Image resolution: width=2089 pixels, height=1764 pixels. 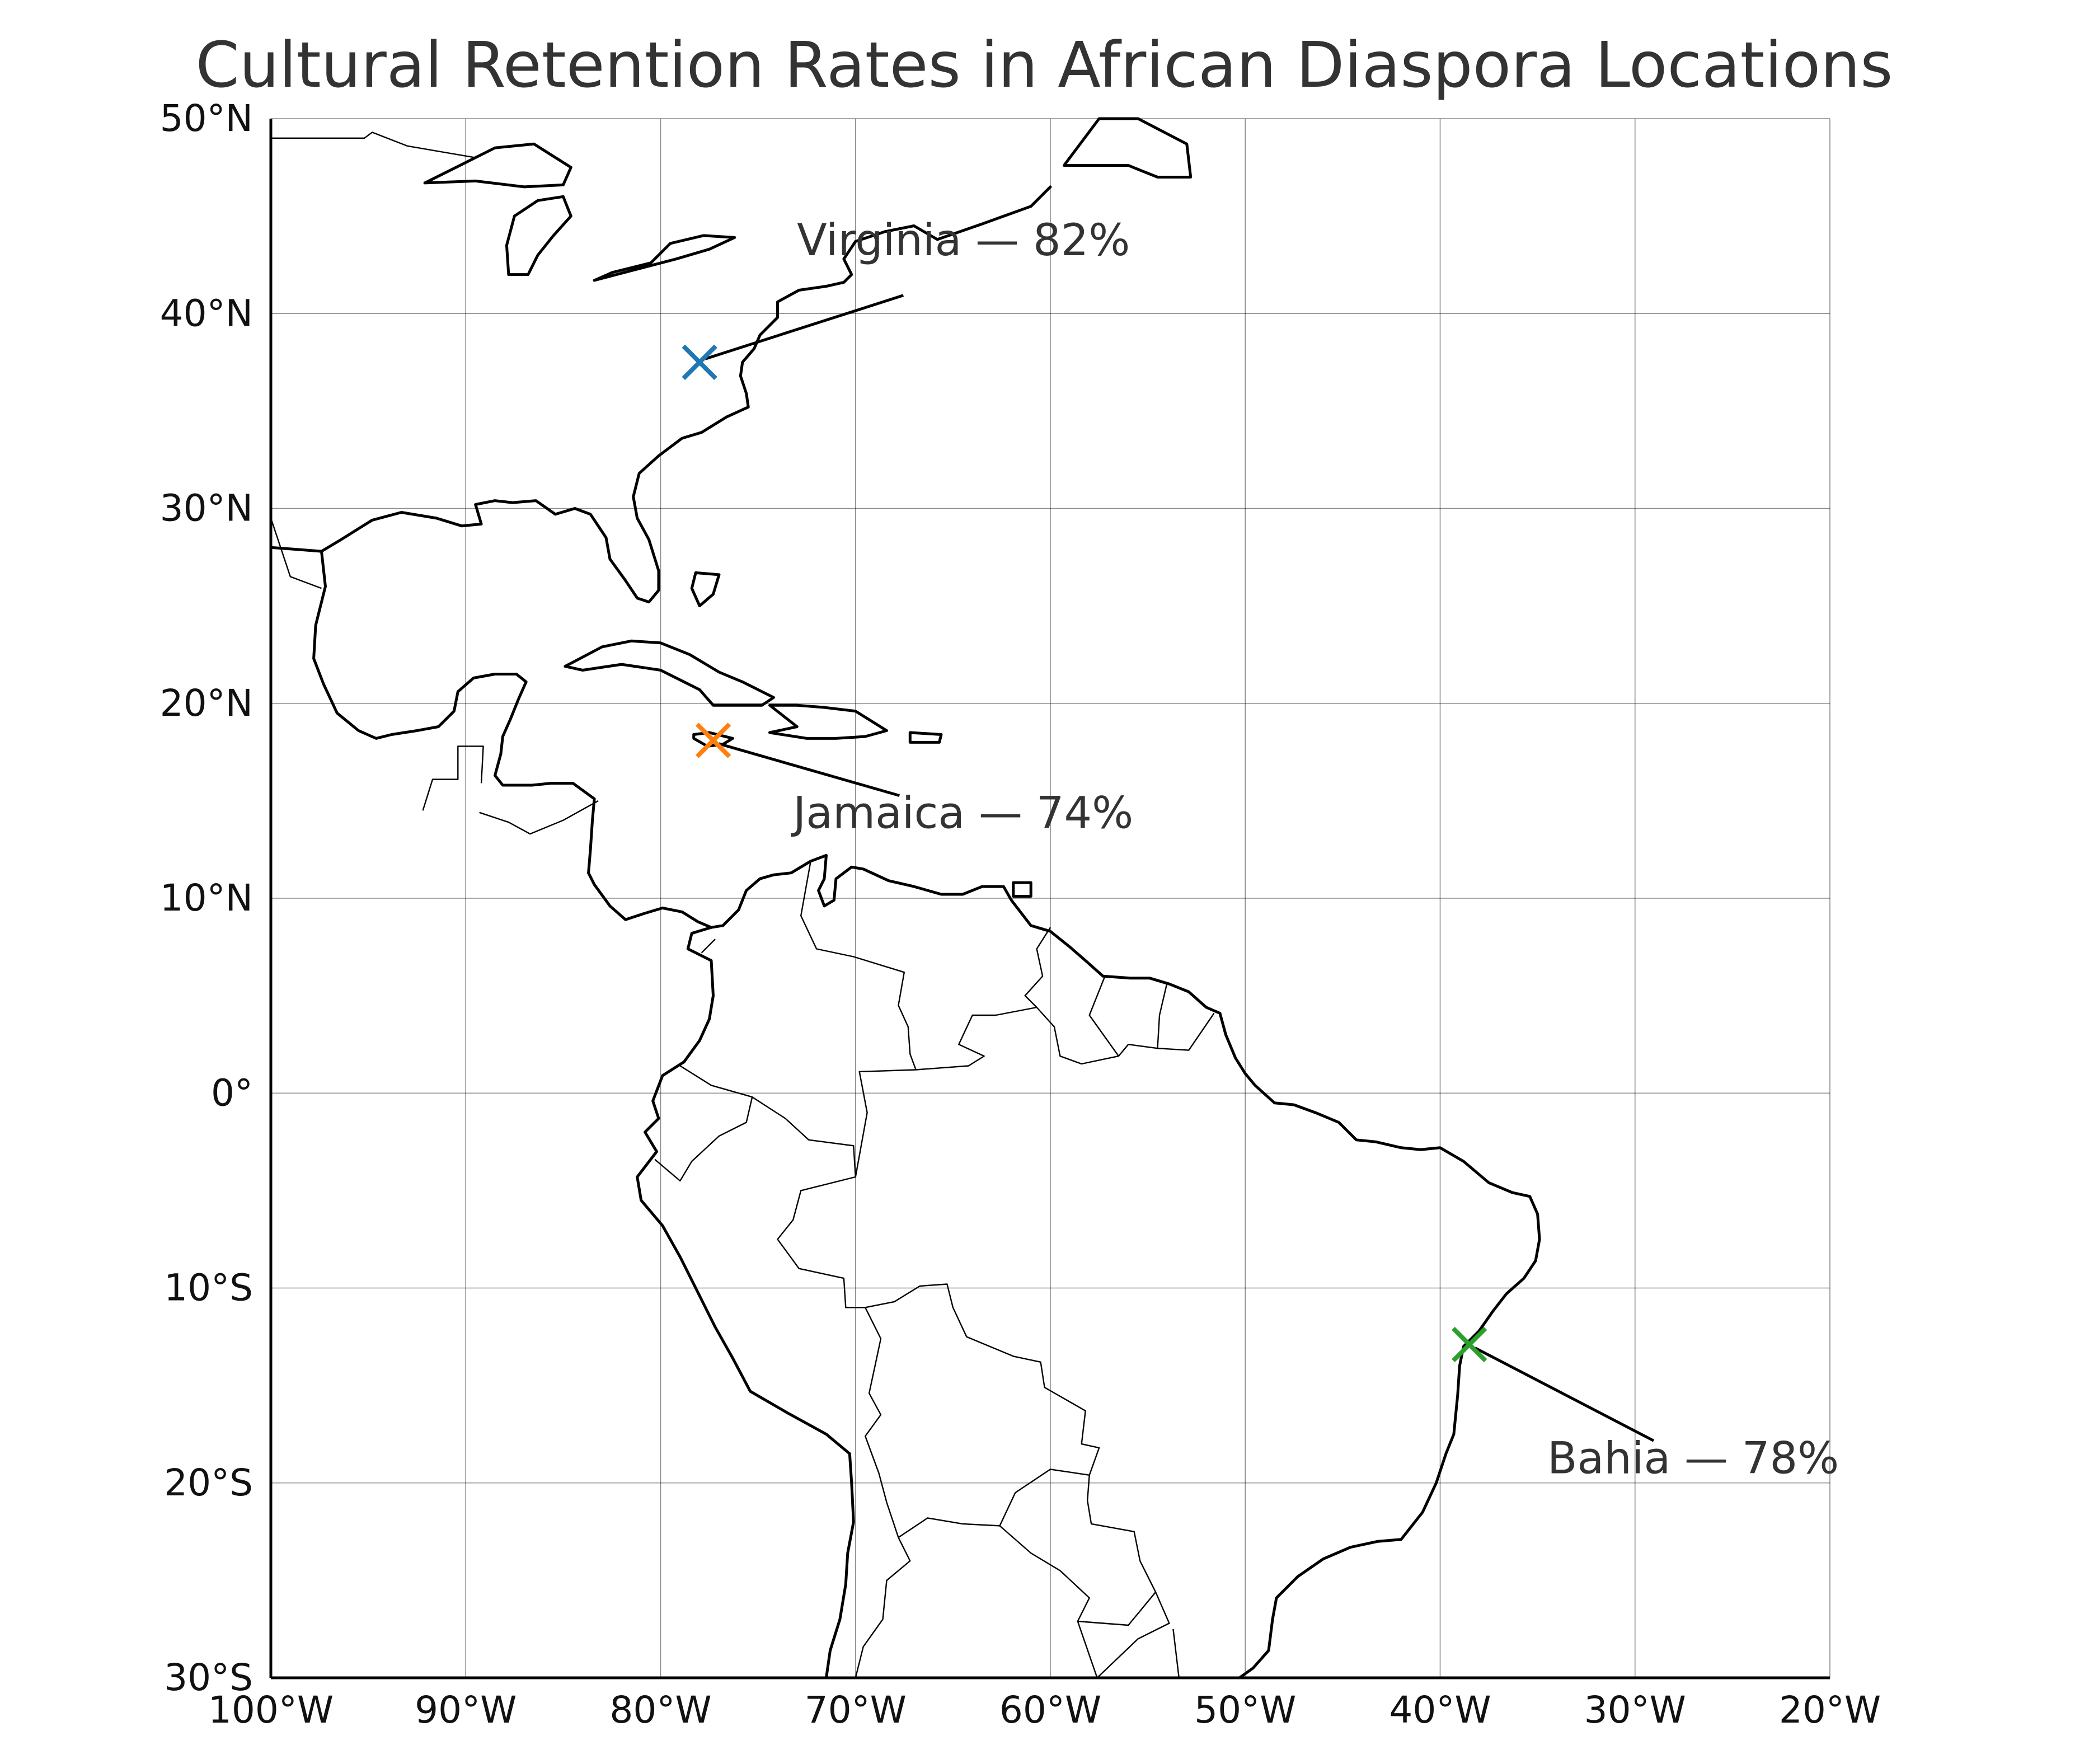 I want to click on x-tick-label: 60°W, so click(x=1050, y=1710).